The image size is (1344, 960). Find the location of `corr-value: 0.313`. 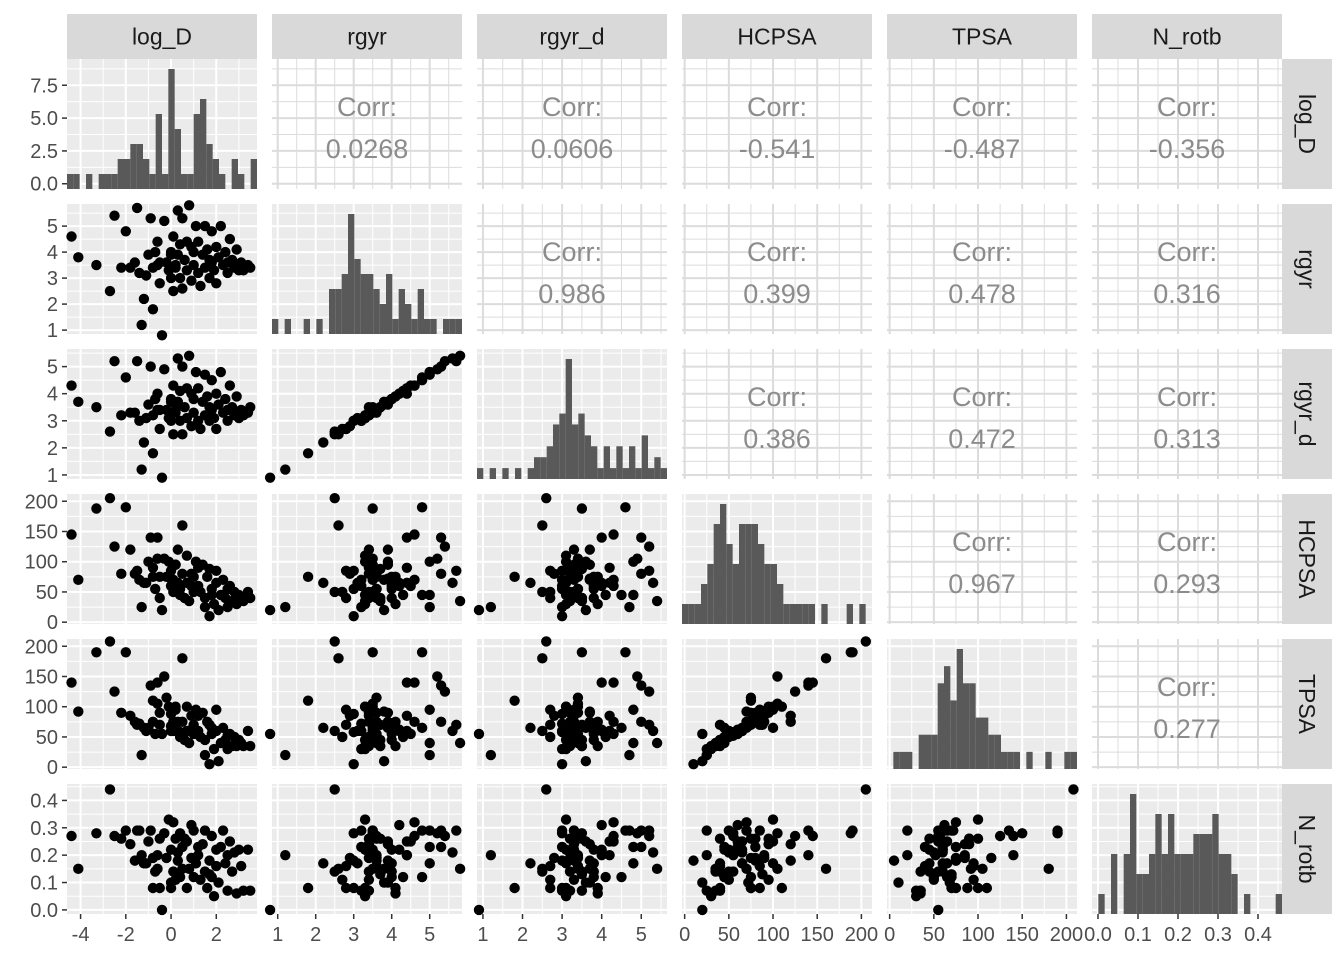

corr-value: 0.313 is located at coordinates (1187, 439).